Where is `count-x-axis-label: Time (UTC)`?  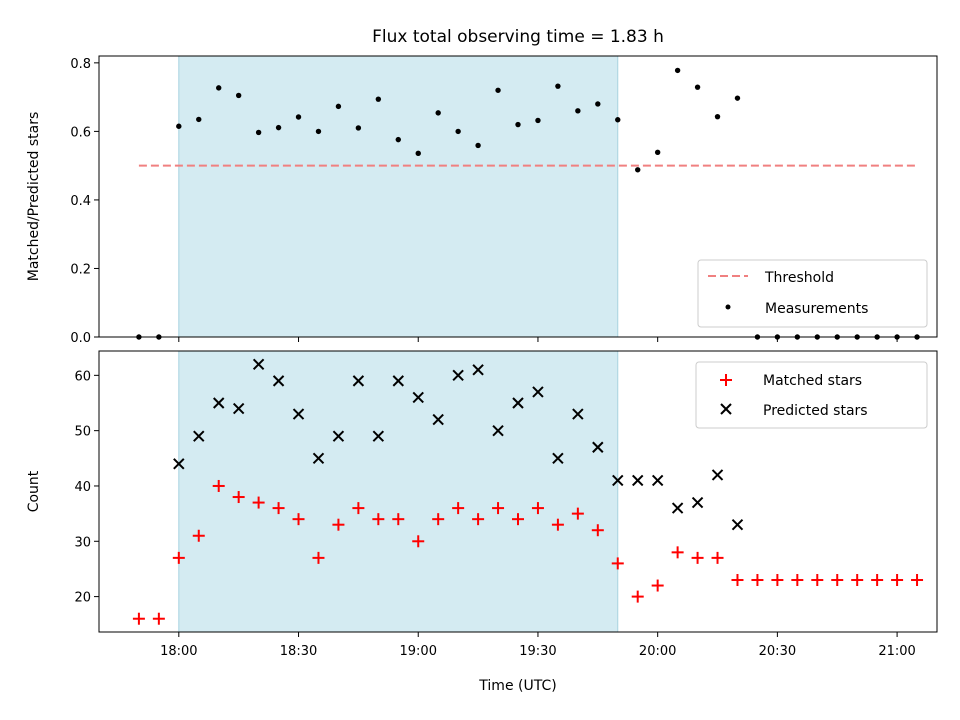 count-x-axis-label: Time (UTC) is located at coordinates (517, 686).